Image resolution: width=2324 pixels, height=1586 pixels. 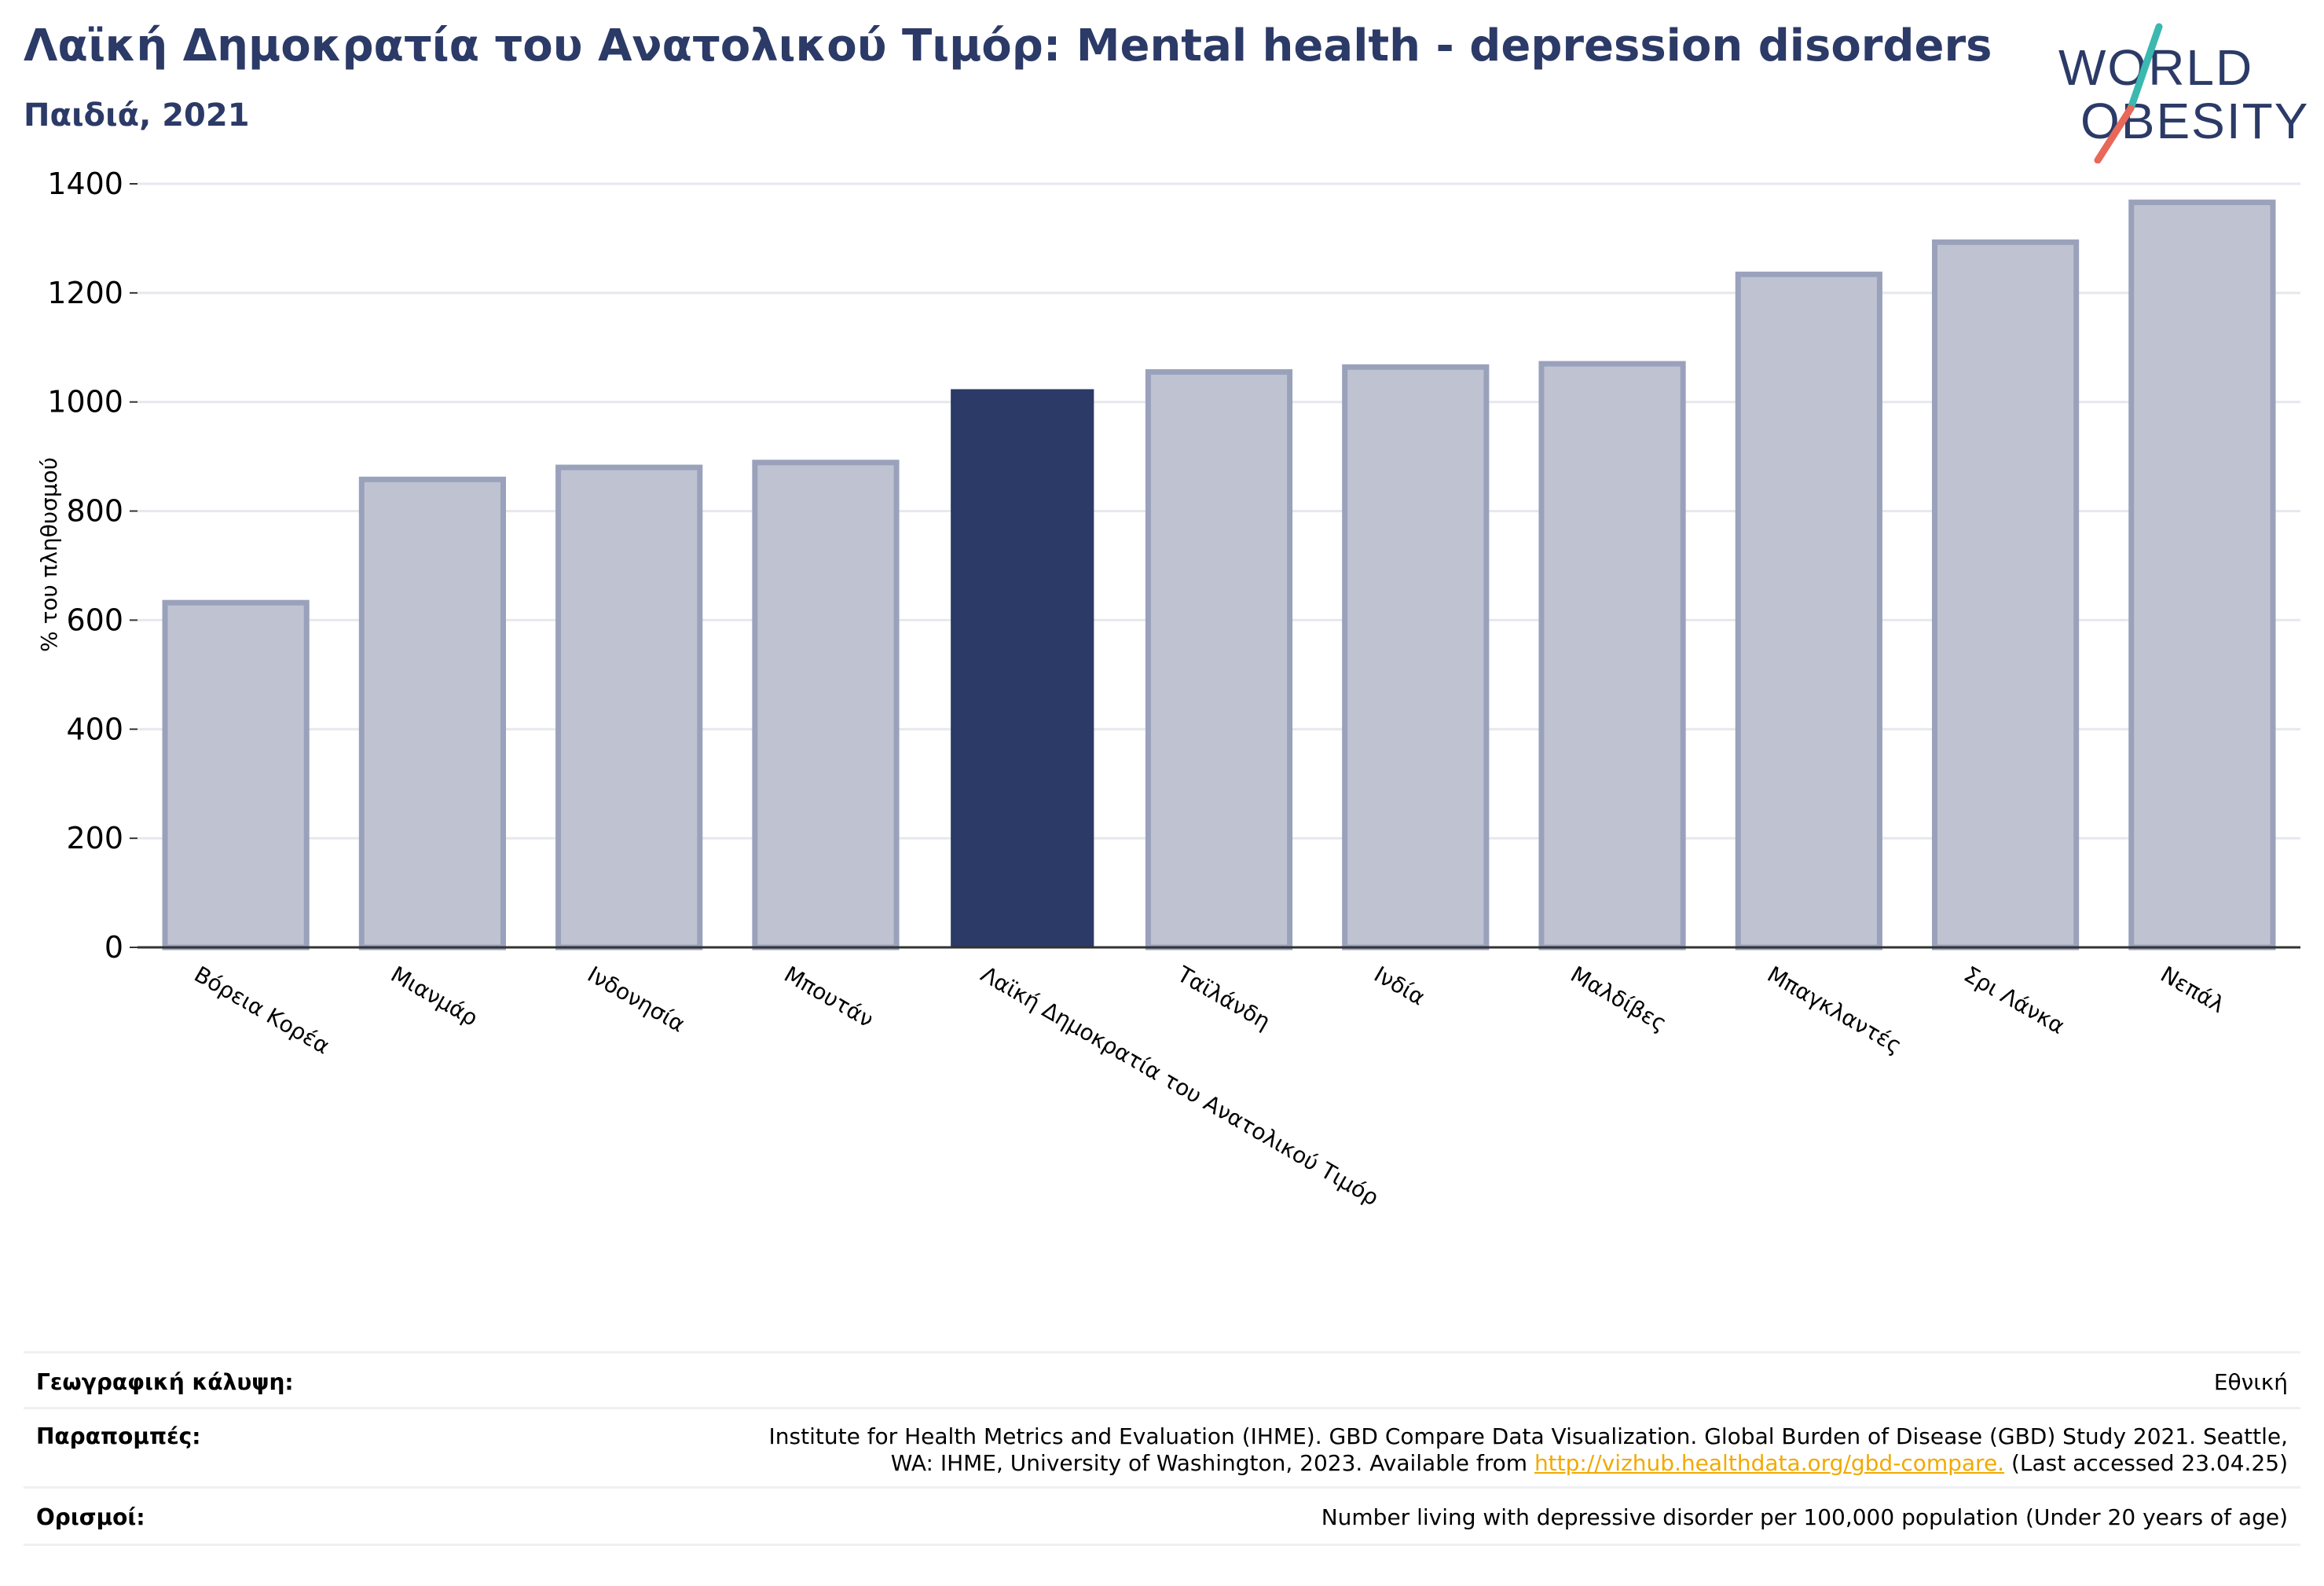 What do you see at coordinates (2145, 67) in the screenshot?
I see `logo-slash-top` at bounding box center [2145, 67].